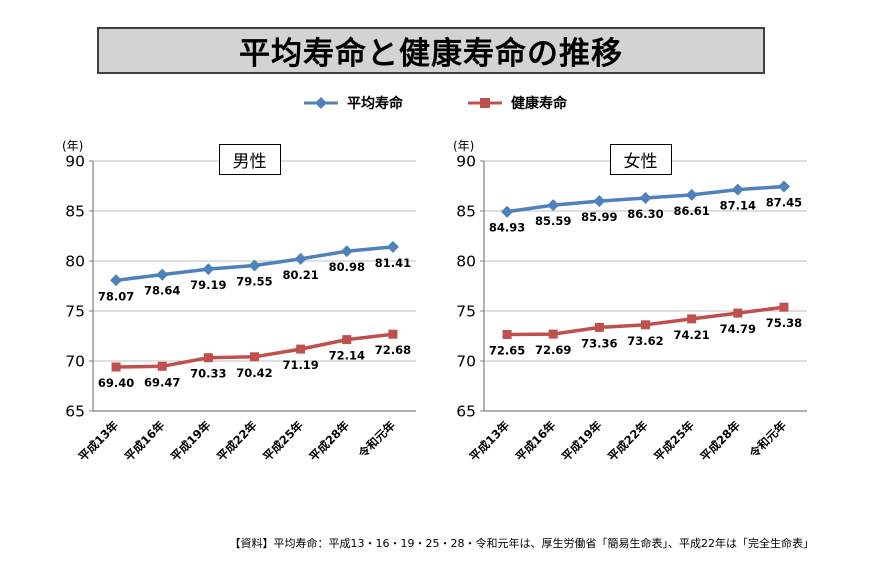 The height and width of the screenshot is (571, 870). I want to click on value-label: 85.59, so click(553, 221).